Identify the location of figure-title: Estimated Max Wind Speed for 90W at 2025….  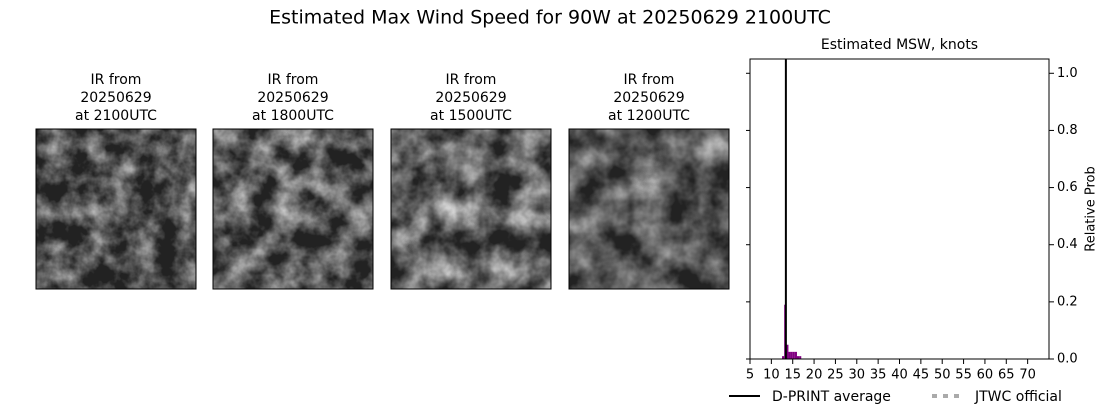
(550, 18).